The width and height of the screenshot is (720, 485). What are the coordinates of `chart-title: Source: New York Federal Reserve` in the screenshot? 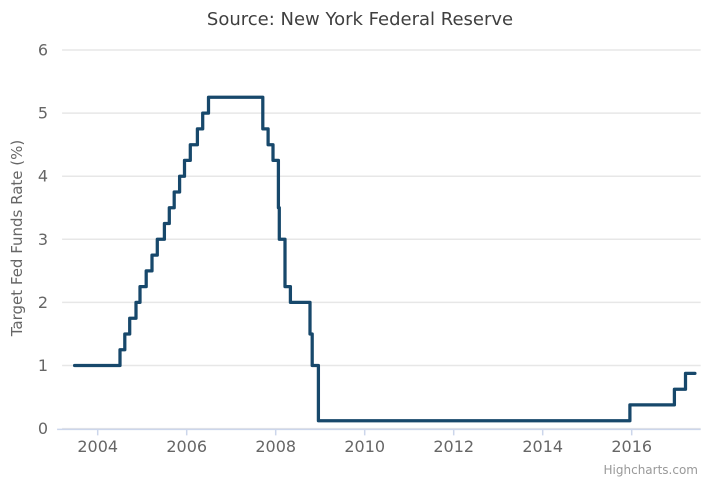 It's located at (360, 19).